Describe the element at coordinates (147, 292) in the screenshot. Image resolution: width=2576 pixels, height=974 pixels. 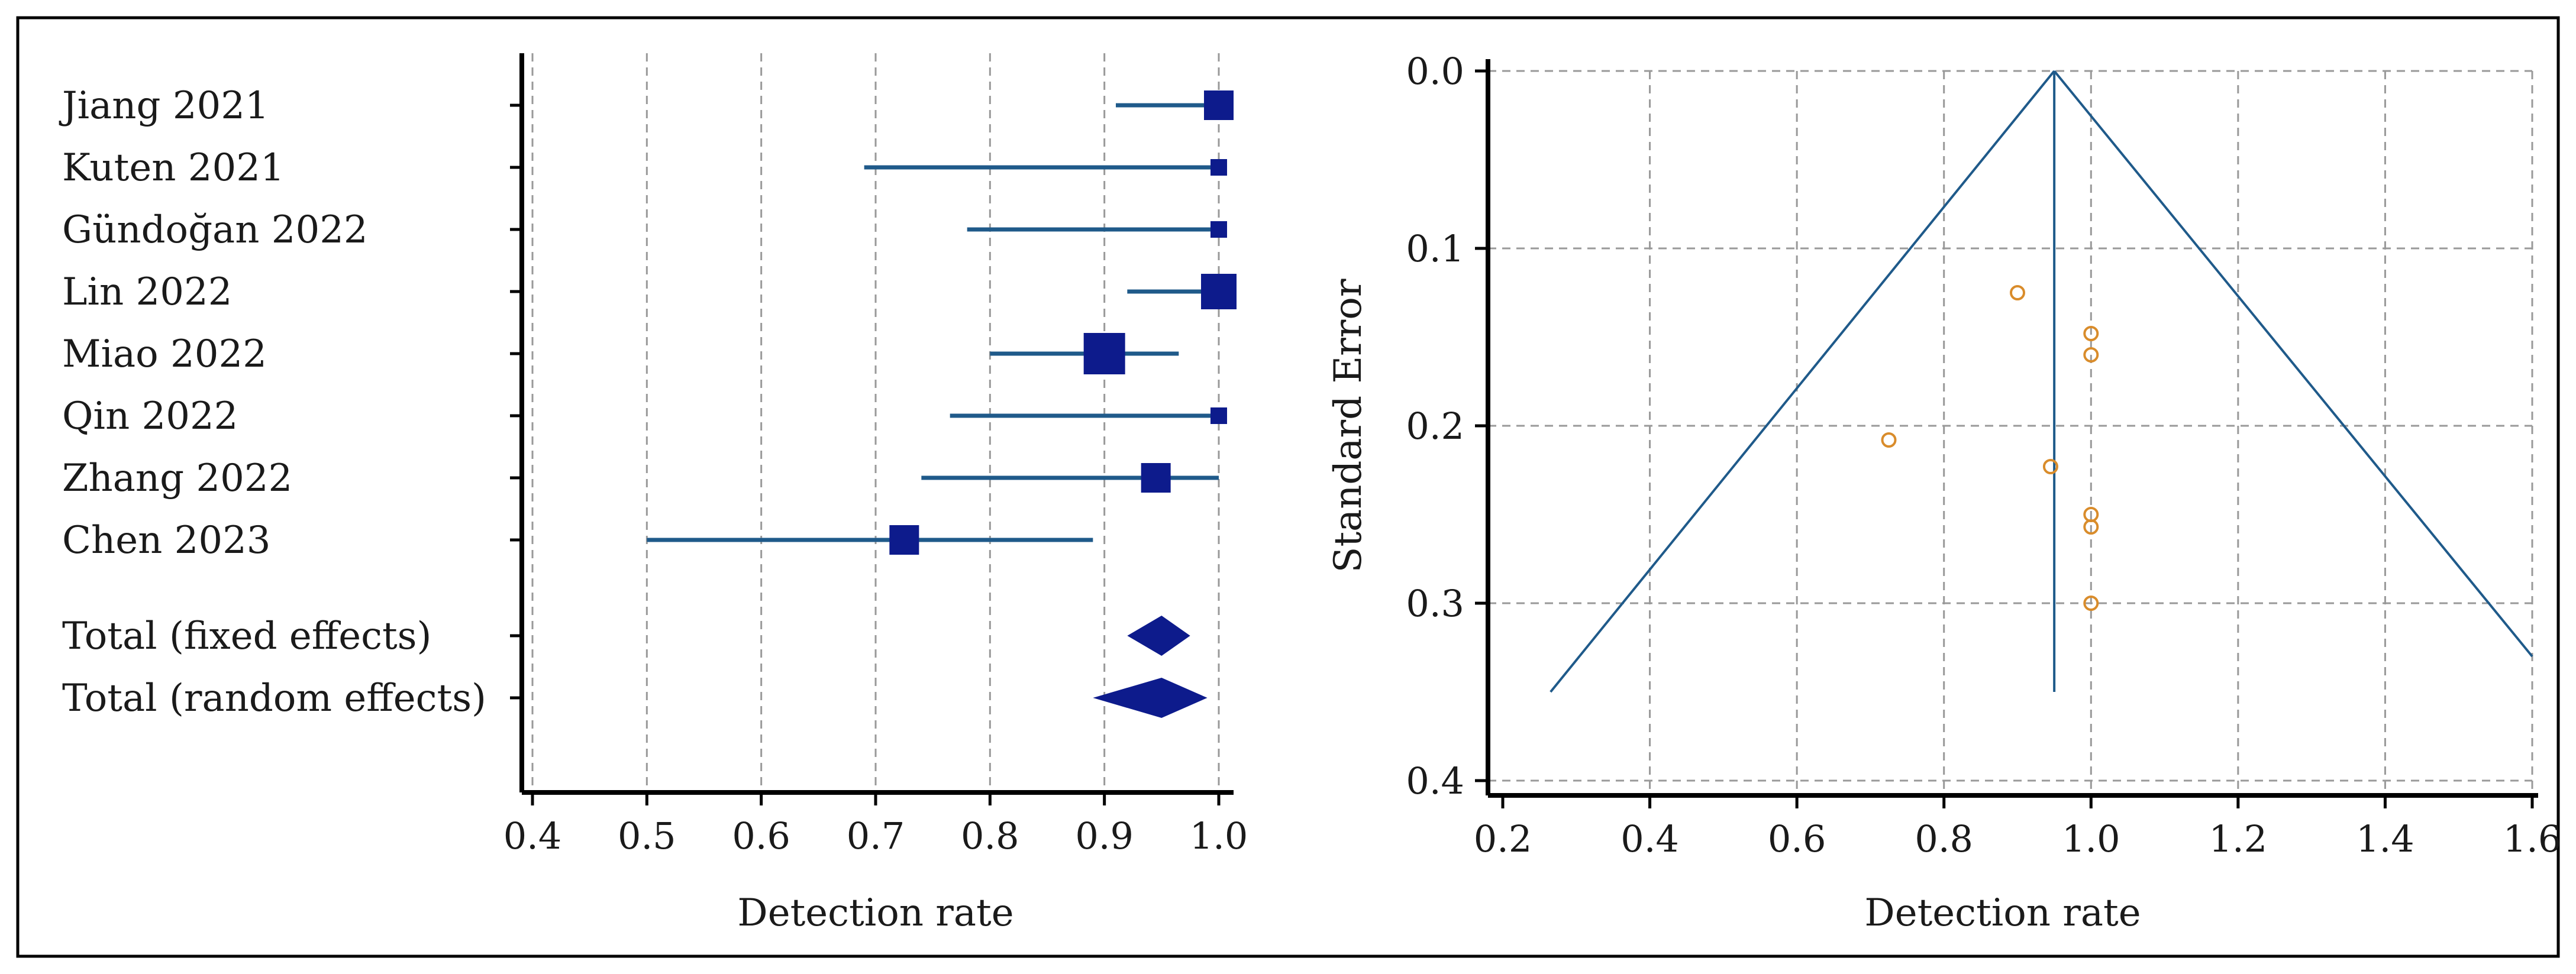
I see `study-label: Lin 2022` at that location.